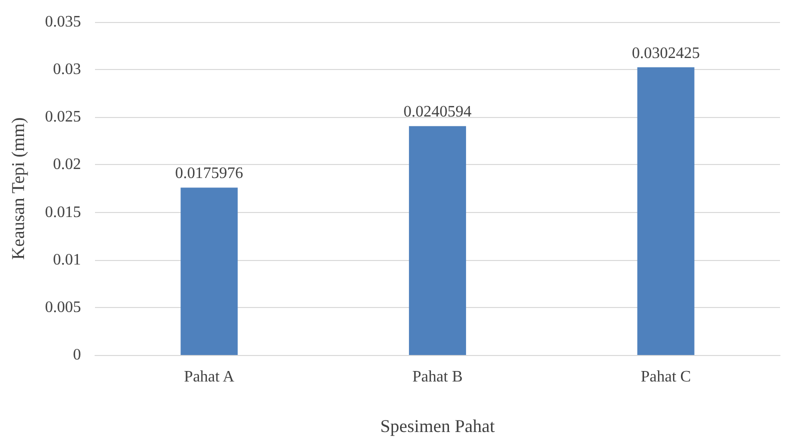  What do you see at coordinates (63, 307) in the screenshot?
I see `y-tick-label: 0.005` at bounding box center [63, 307].